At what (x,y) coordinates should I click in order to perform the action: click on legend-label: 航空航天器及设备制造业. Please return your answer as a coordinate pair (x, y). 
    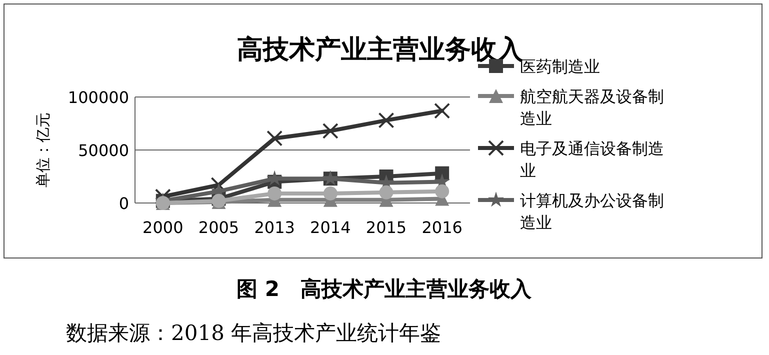
    Looking at the image, I should click on (592, 107).